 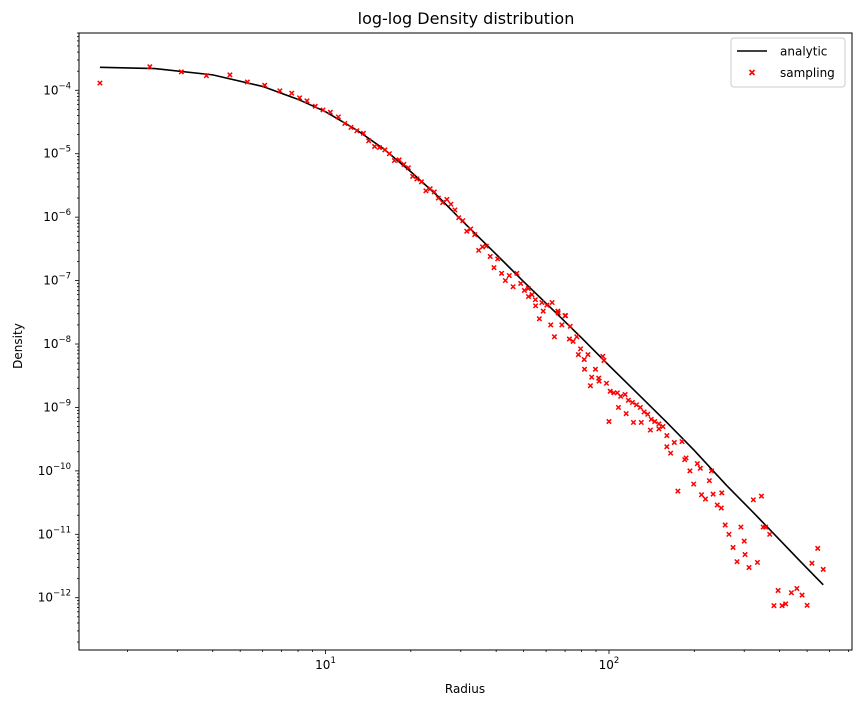 I want to click on y-tick-label: 10⁻¹¹, so click(x=54, y=533).